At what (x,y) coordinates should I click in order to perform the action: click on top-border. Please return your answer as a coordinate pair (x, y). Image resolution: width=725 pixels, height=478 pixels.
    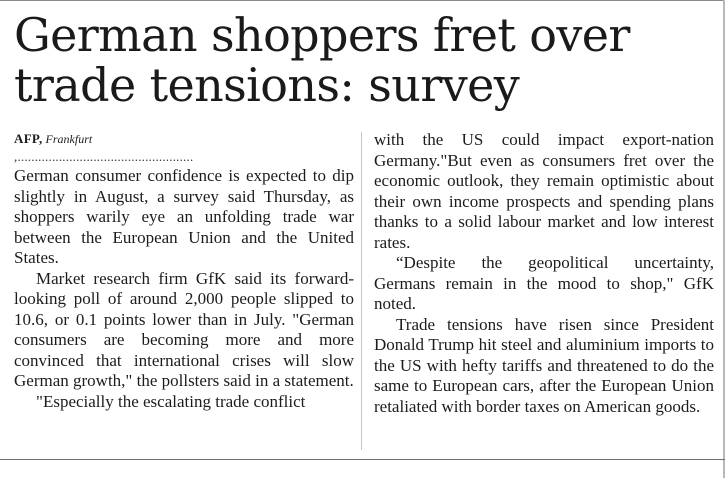
    Looking at the image, I should click on (362, 0).